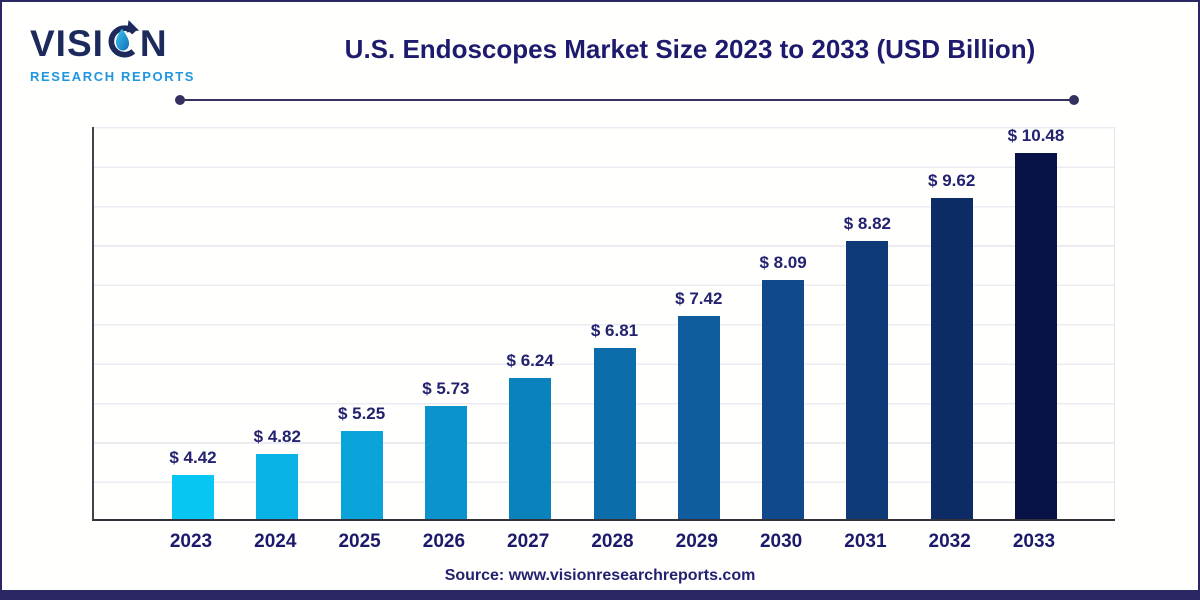 This screenshot has height=600, width=1200. What do you see at coordinates (867, 223) in the screenshot?
I see `bar-value-label-2031: $ 8.82` at bounding box center [867, 223].